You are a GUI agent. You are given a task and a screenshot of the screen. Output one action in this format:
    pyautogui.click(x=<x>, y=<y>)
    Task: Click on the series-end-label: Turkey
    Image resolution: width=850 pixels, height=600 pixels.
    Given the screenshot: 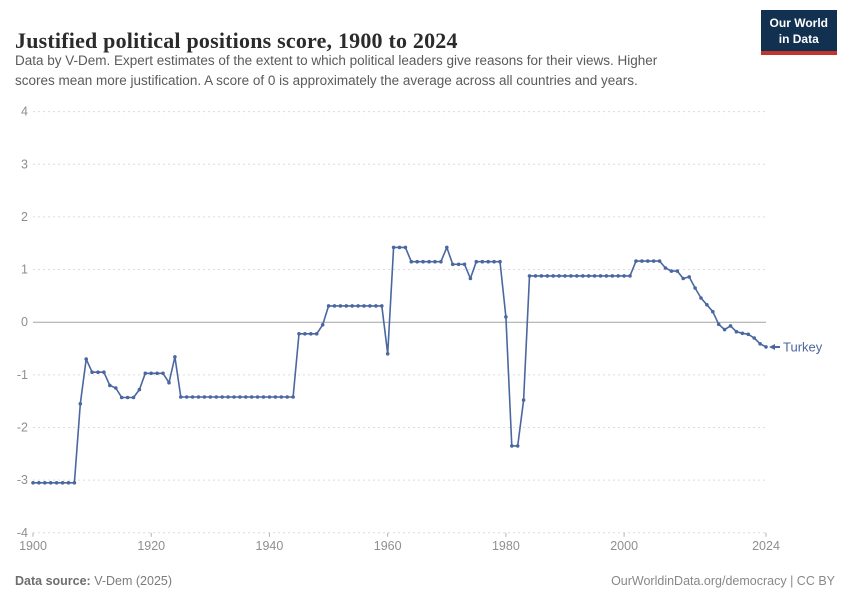 What is the action you would take?
    pyautogui.click(x=803, y=346)
    